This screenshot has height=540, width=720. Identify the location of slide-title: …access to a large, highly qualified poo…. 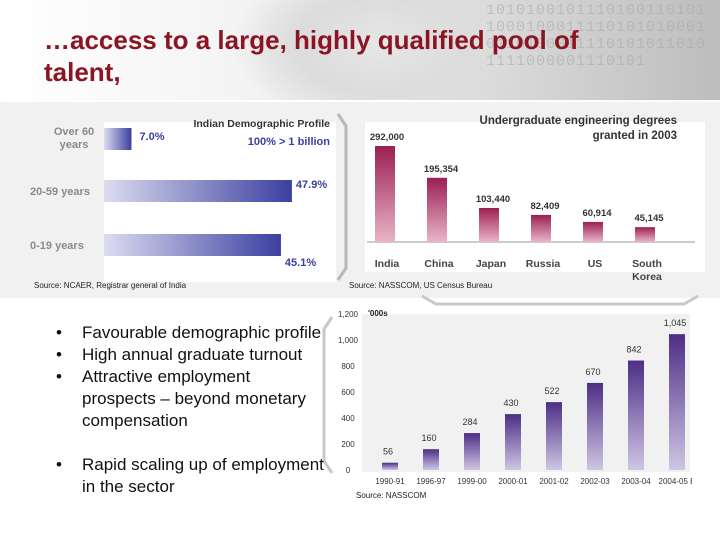
(311, 56).